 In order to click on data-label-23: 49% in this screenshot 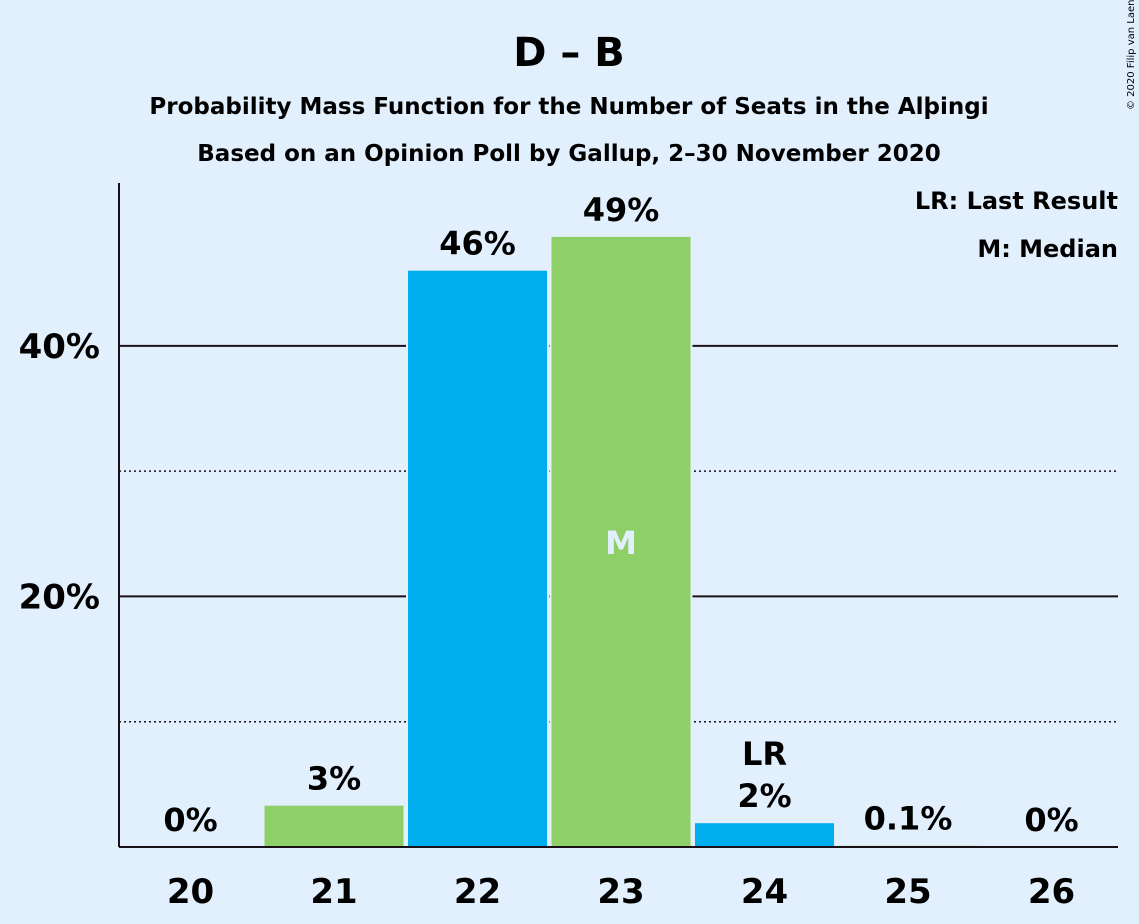, I will do `click(621, 210)`.